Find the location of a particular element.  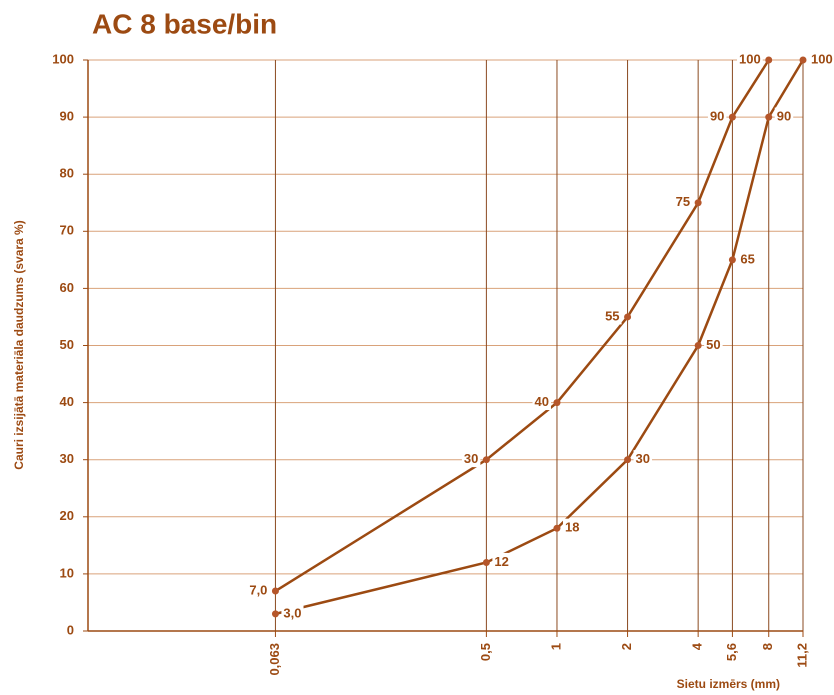

x-tick-label: 5,6 is located at coordinates (731, 652).